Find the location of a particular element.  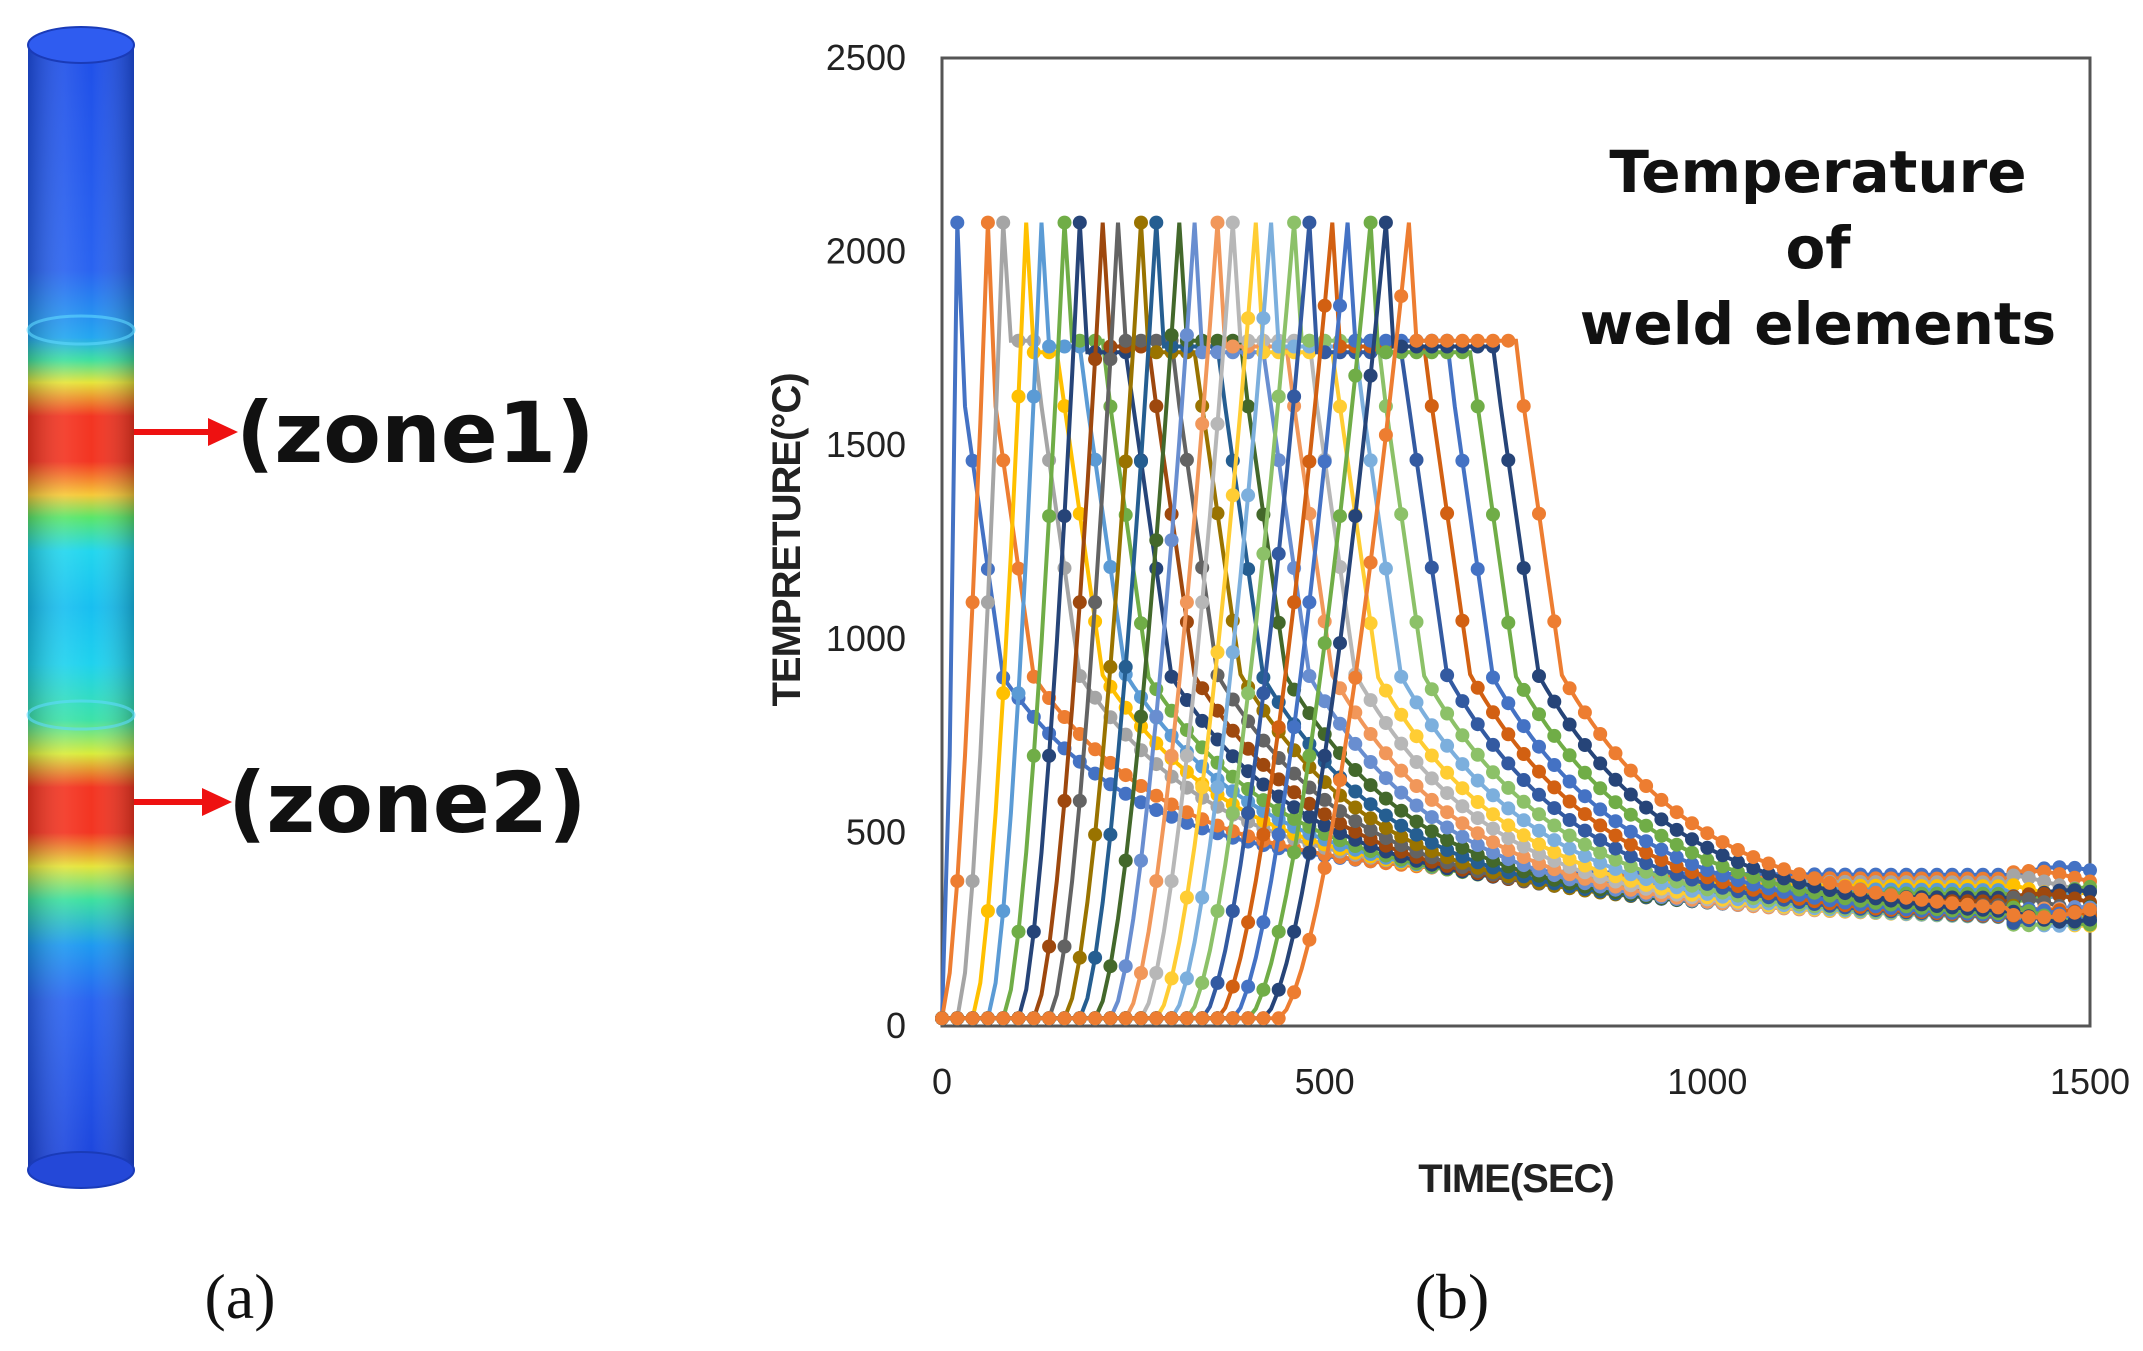

y-tick-label: 1000 is located at coordinates (866, 638).